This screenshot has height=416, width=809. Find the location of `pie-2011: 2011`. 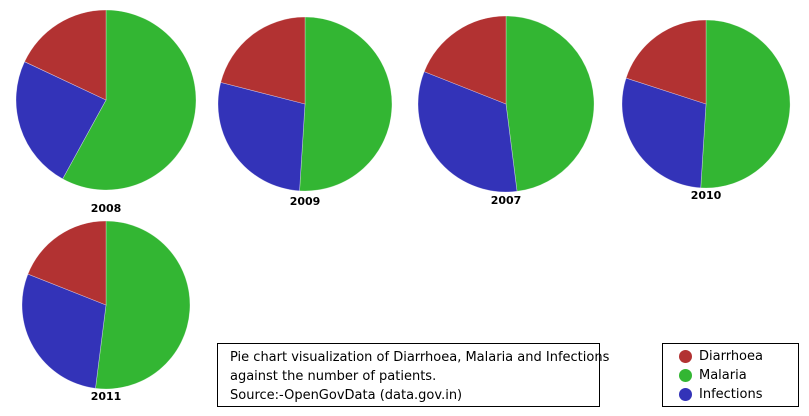

pie-2011: 2011 is located at coordinates (106, 311).